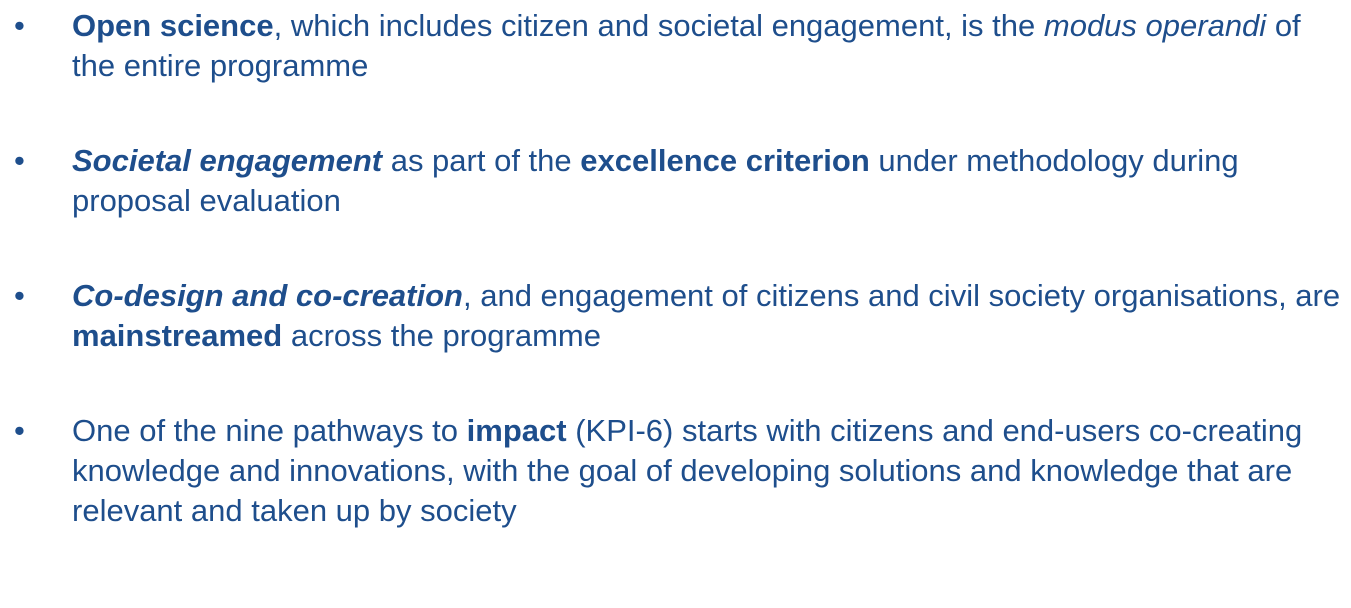  Describe the element at coordinates (173, 25) in the screenshot. I see `bullet-text-segment: Open science` at that location.